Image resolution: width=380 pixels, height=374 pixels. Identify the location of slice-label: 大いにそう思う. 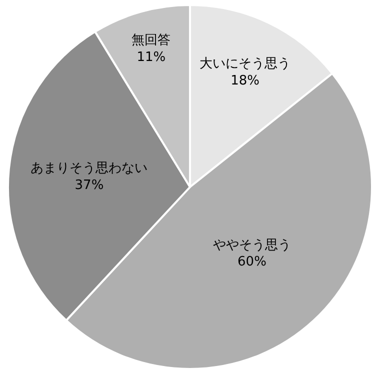
(245, 64).